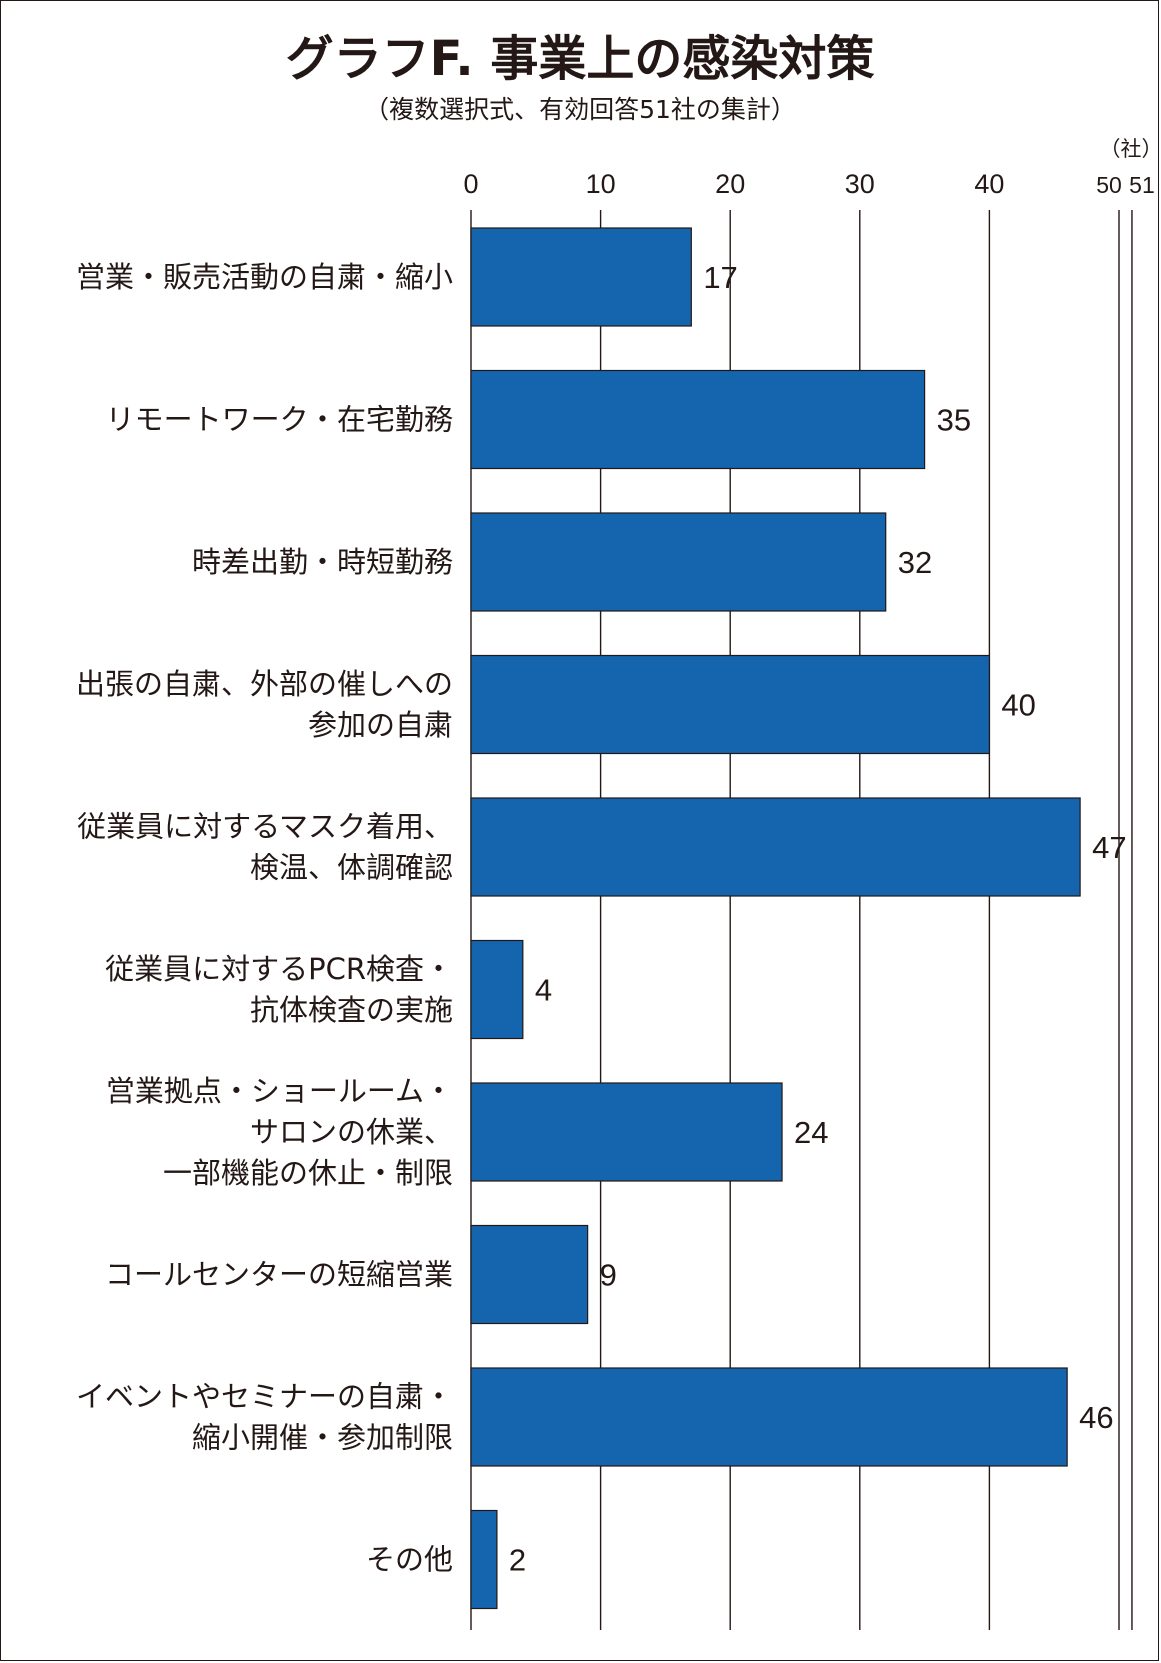 The height and width of the screenshot is (1663, 1161). I want to click on value-label-3: 40, so click(1018, 705).